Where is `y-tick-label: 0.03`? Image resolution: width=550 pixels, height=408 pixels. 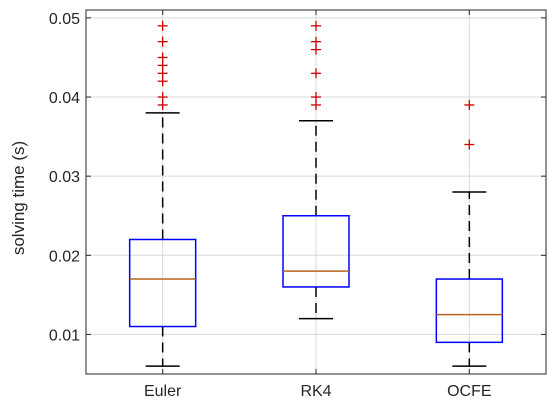 y-tick-label: 0.03 is located at coordinates (64, 177).